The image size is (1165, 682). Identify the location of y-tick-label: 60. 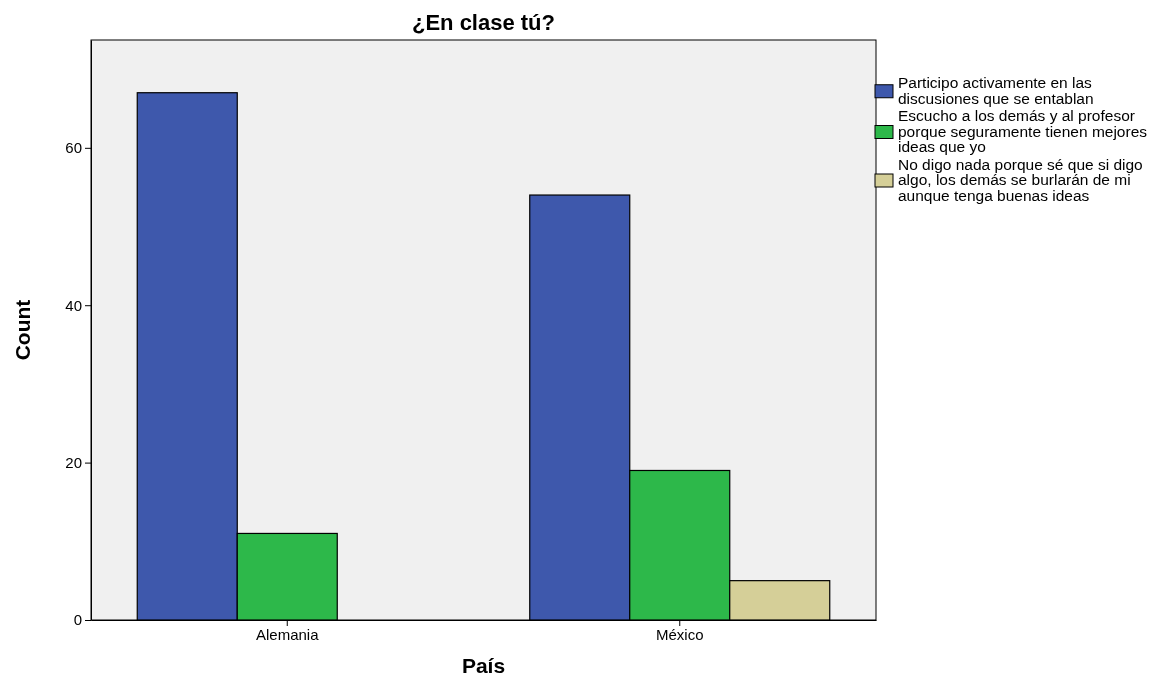
(73, 148).